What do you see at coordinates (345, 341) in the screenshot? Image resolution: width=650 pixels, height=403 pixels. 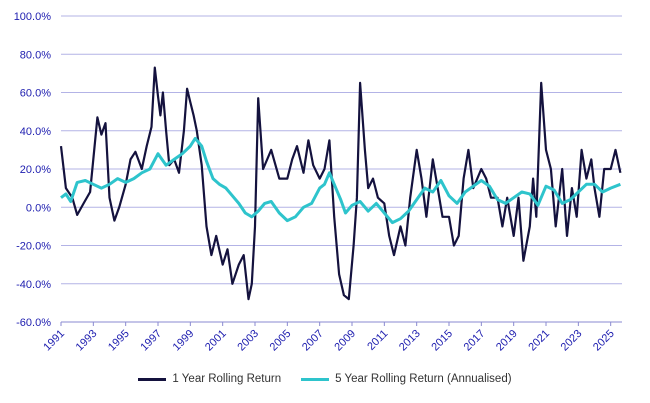 I see `x-tick-label: 2009` at bounding box center [345, 341].